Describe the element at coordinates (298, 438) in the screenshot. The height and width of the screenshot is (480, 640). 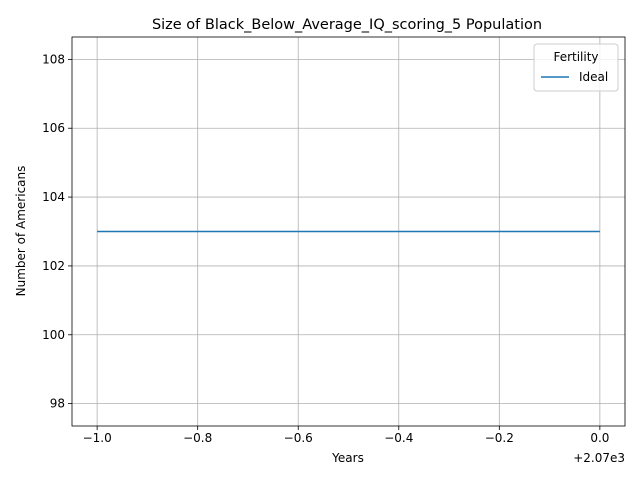
I see `x-tick-label: −0.6` at that location.